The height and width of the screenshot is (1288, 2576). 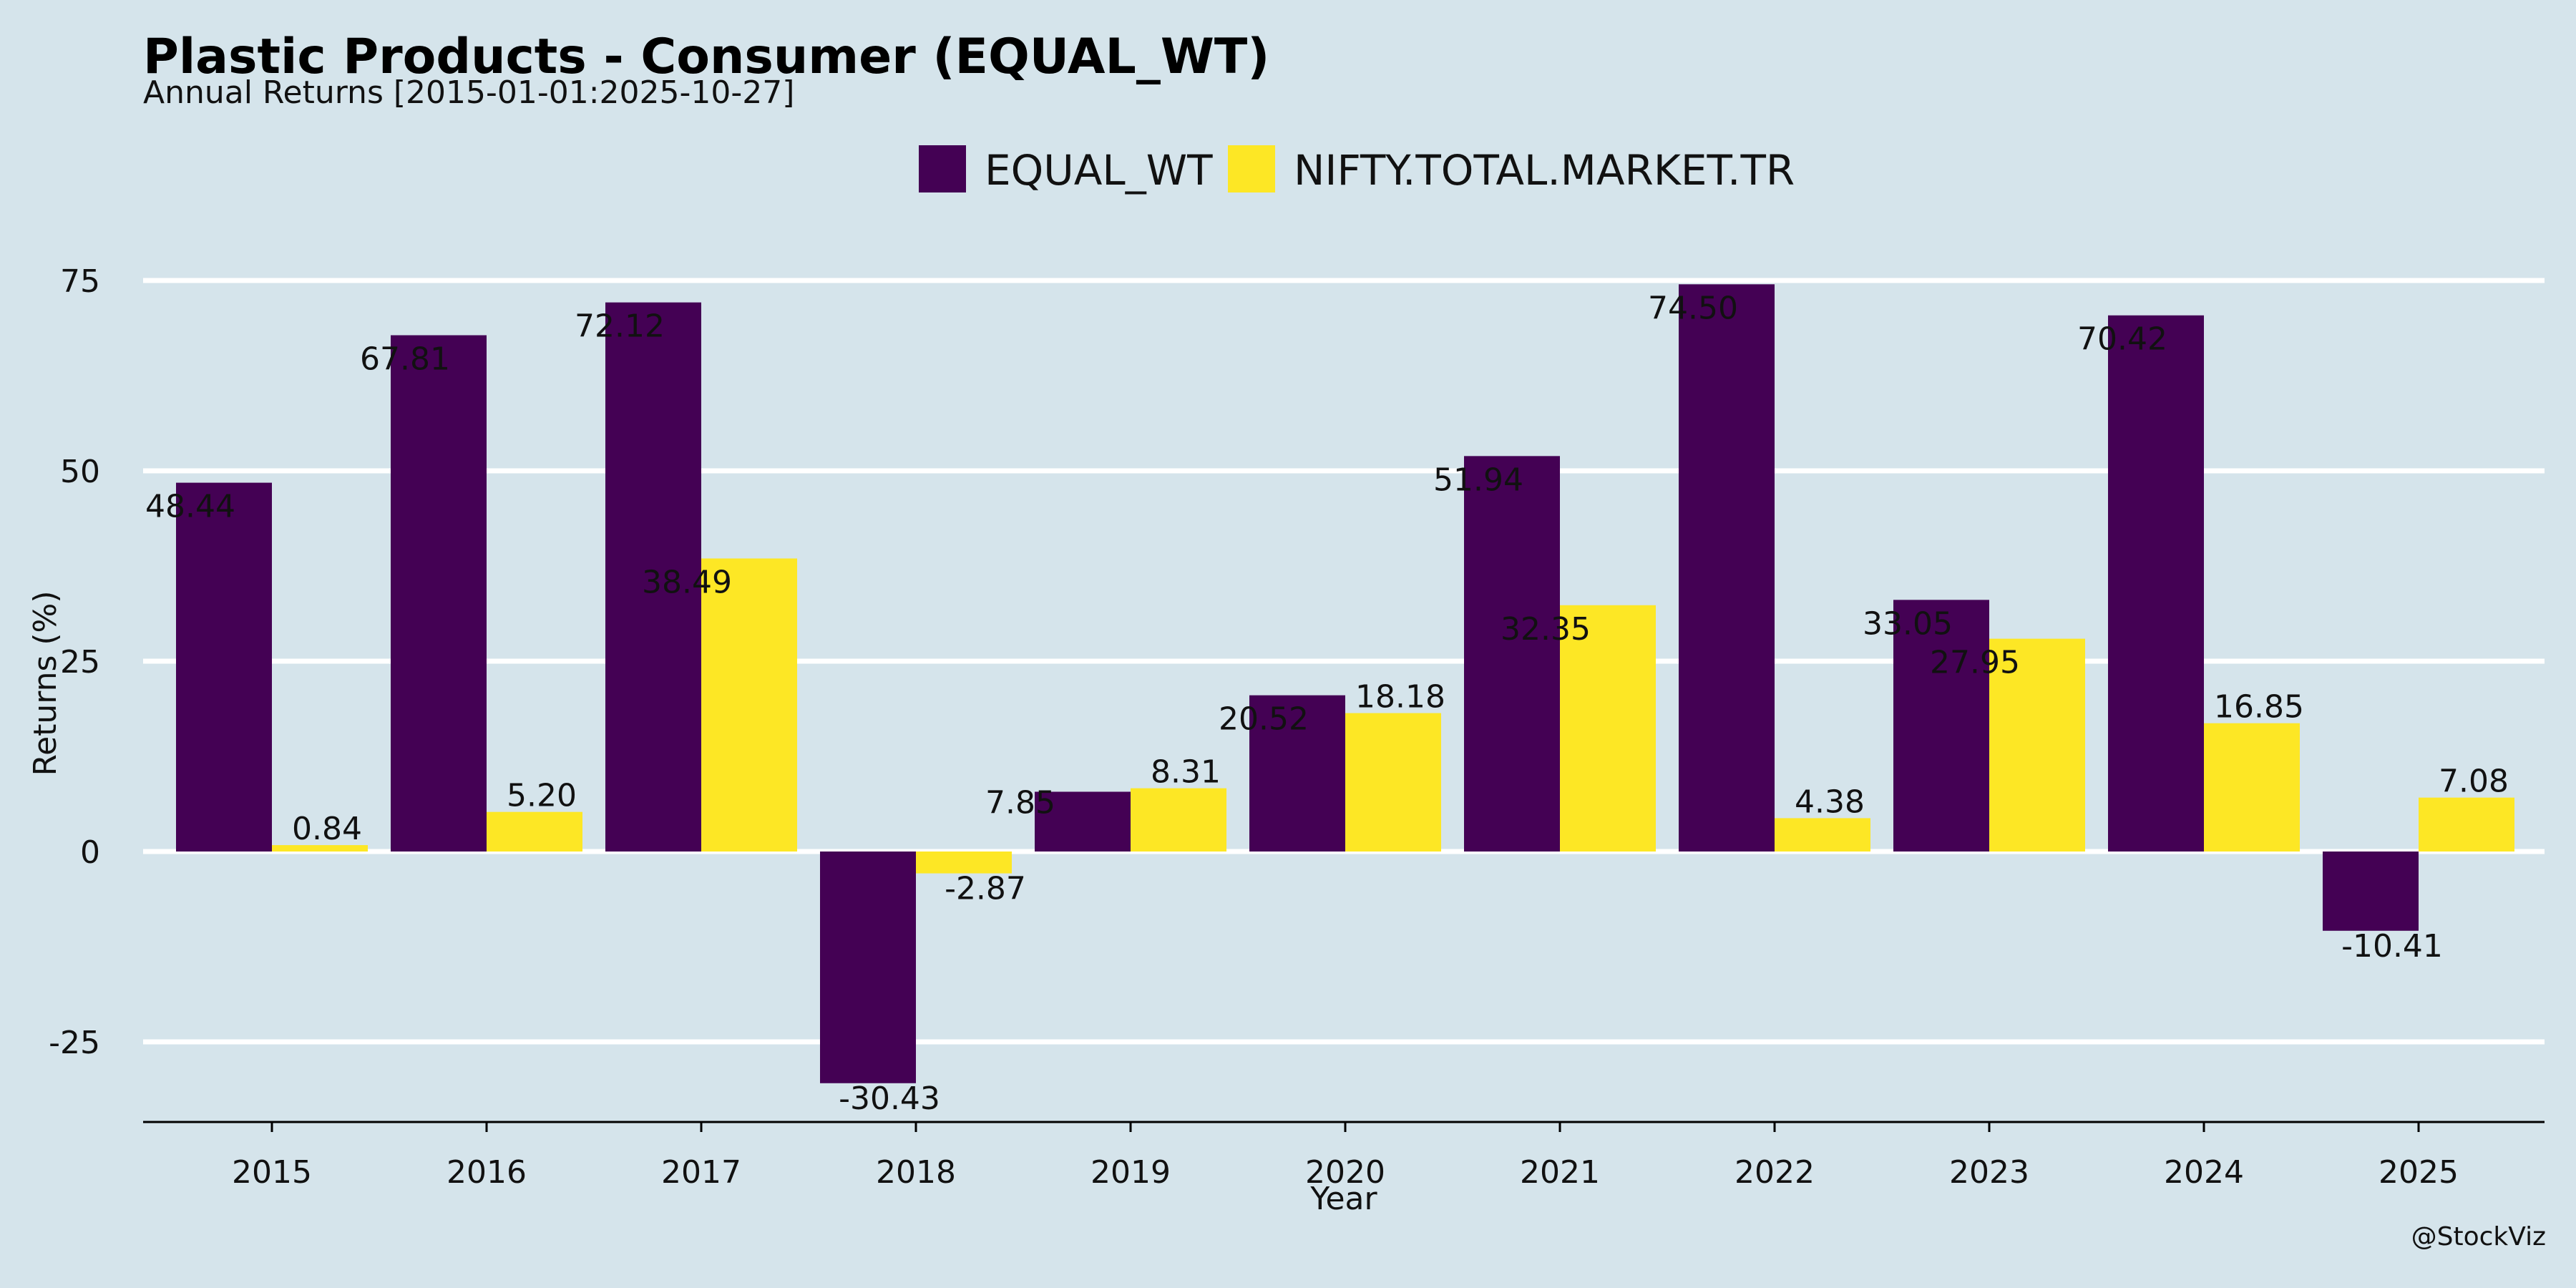 What do you see at coordinates (327, 829) in the screenshot?
I see `data-label: 0.84` at bounding box center [327, 829].